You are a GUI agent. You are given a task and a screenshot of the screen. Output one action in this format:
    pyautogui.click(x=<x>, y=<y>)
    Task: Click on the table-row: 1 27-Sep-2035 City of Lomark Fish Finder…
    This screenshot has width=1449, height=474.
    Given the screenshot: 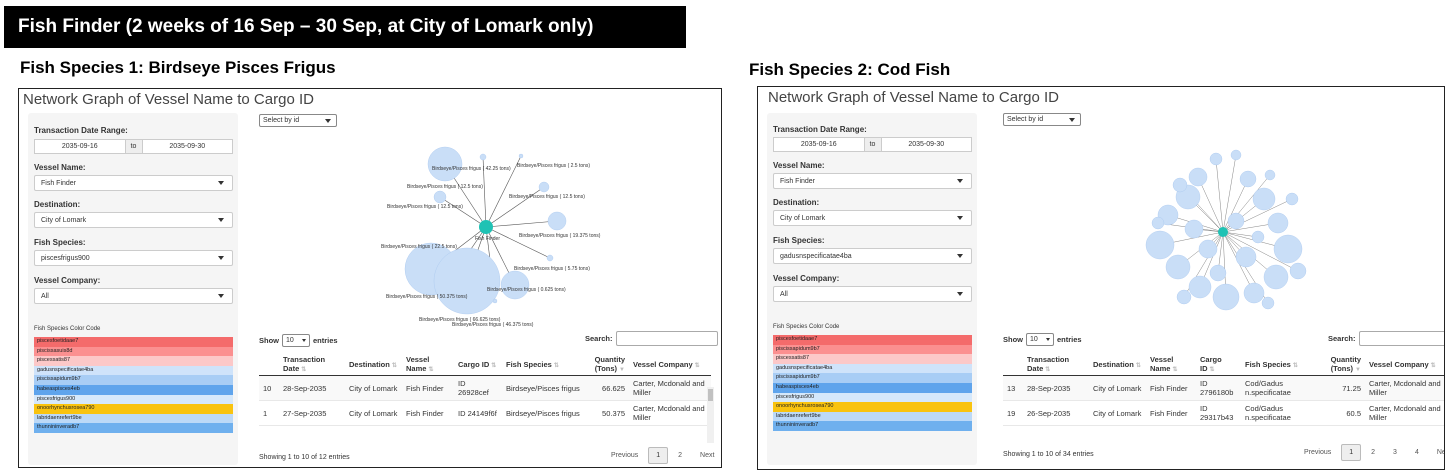 What is the action you would take?
    pyautogui.click(x=485, y=413)
    